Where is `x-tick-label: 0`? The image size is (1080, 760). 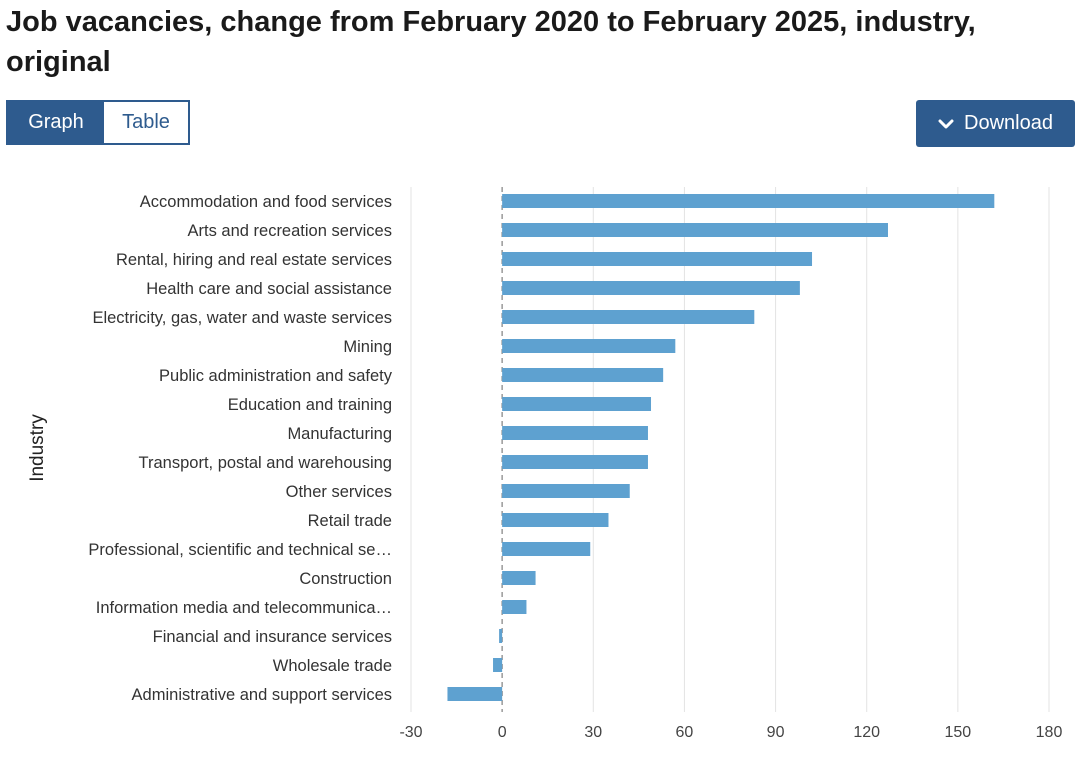
x-tick-label: 0 is located at coordinates (502, 732).